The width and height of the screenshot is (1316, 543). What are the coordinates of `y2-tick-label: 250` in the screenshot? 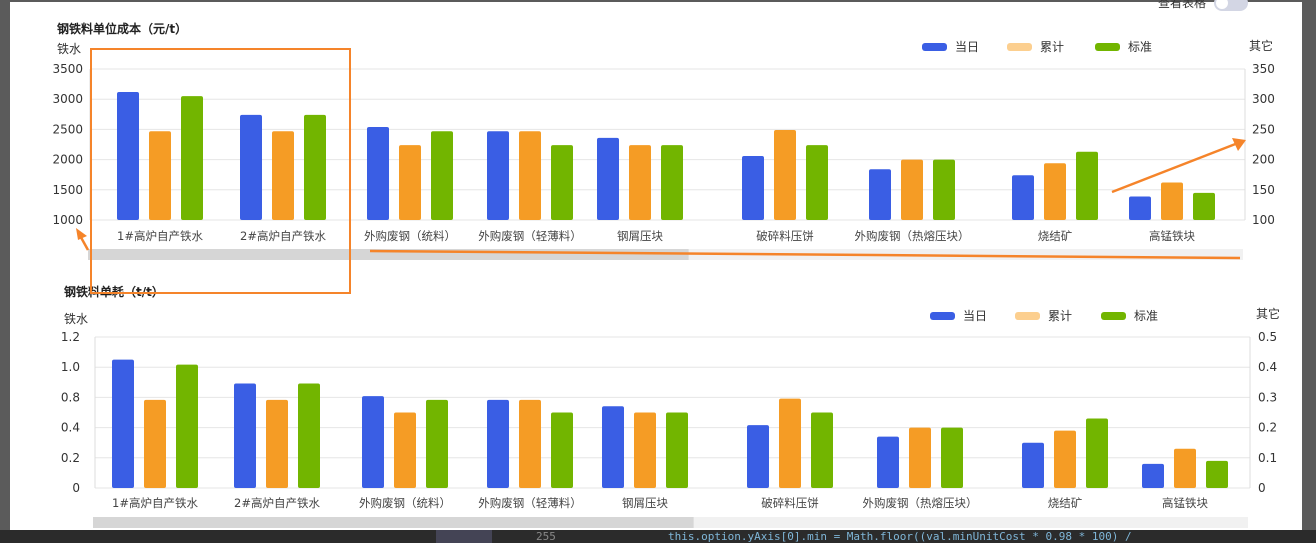 It's located at (1263, 129).